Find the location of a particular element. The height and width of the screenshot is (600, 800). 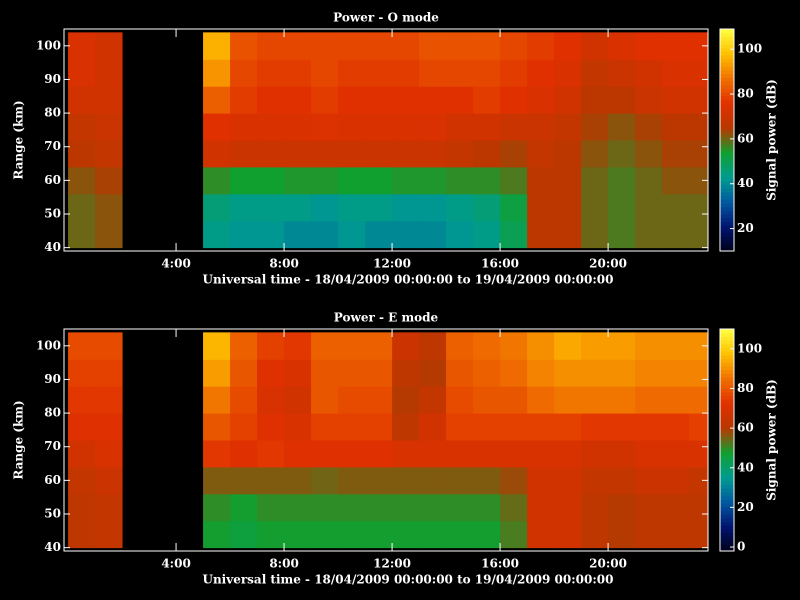

x-tick-label: 8:00 is located at coordinates (283, 564).